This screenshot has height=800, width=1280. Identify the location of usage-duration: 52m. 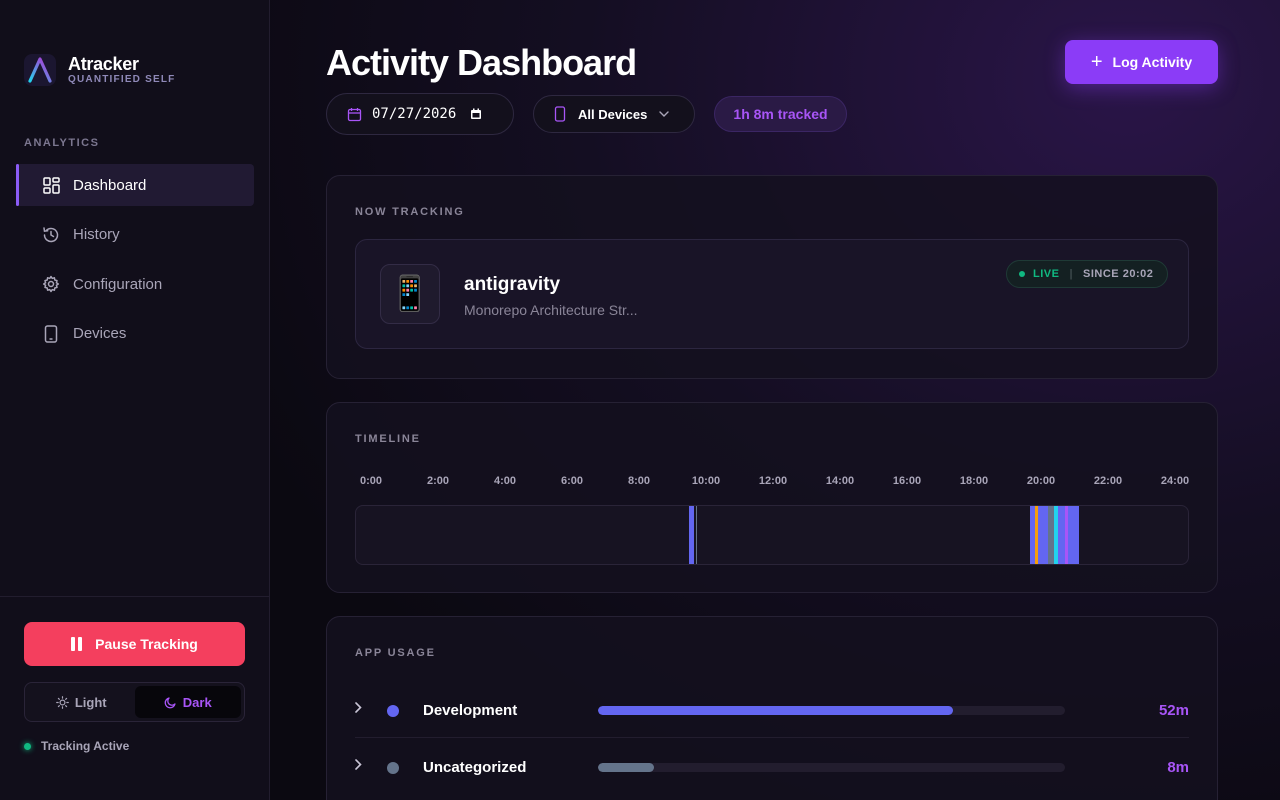
(1173, 710).